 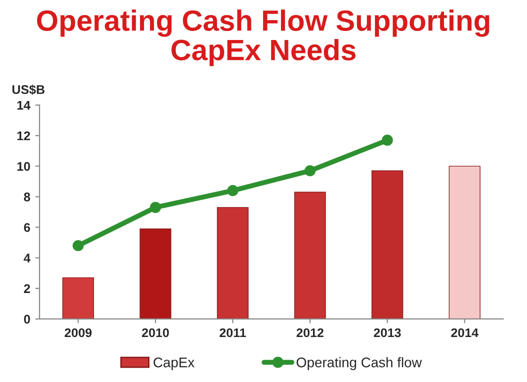 I want to click on x-tick-label: 2010, so click(x=155, y=333).